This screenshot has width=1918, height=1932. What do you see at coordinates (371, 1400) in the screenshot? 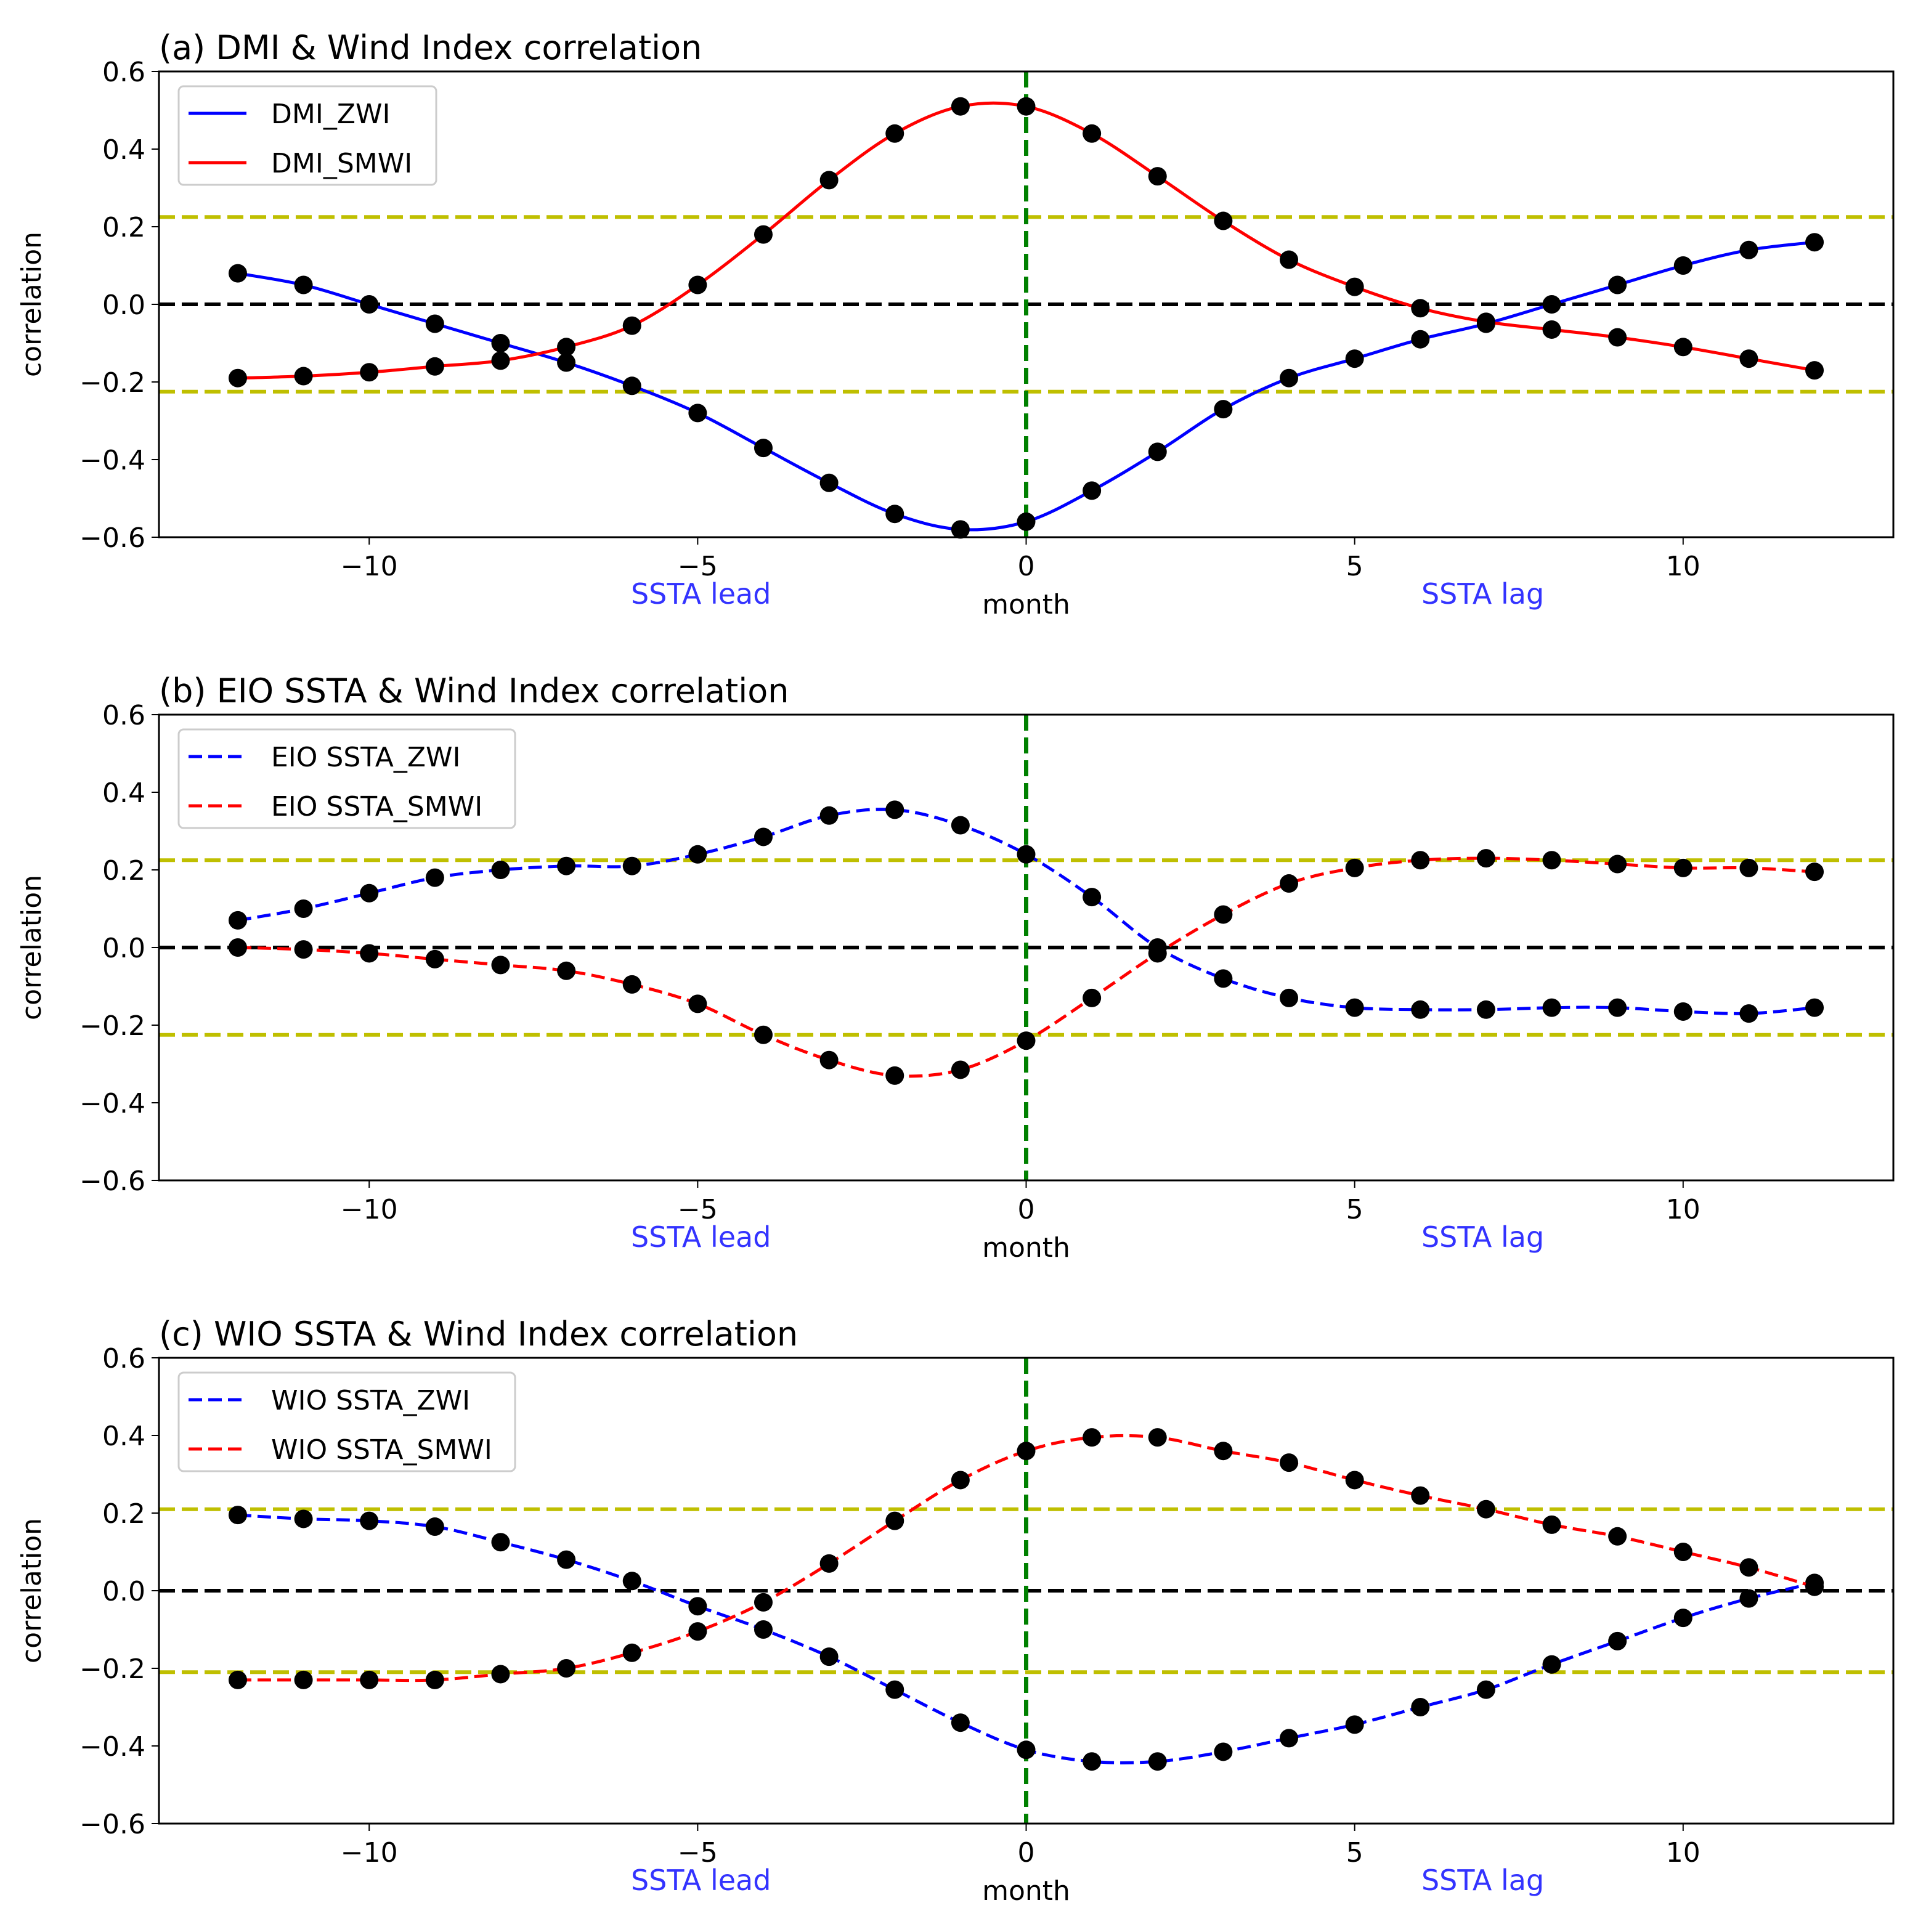
I see `legend-label: WIO SSTA_ZWI` at bounding box center [371, 1400].